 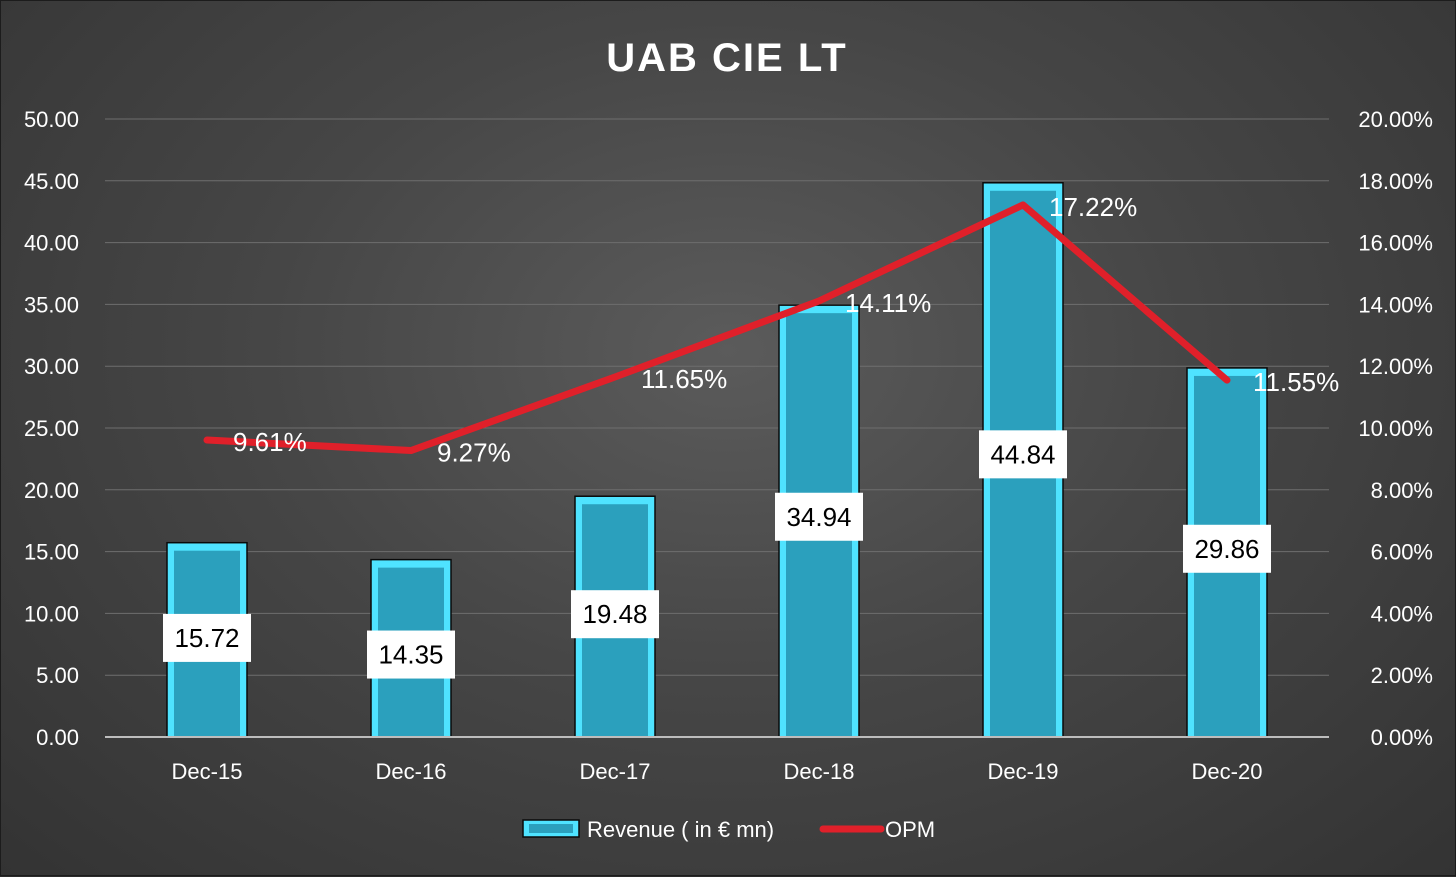 What do you see at coordinates (1395, 304) in the screenshot?
I see `y-right-tick-label: 14.00%` at bounding box center [1395, 304].